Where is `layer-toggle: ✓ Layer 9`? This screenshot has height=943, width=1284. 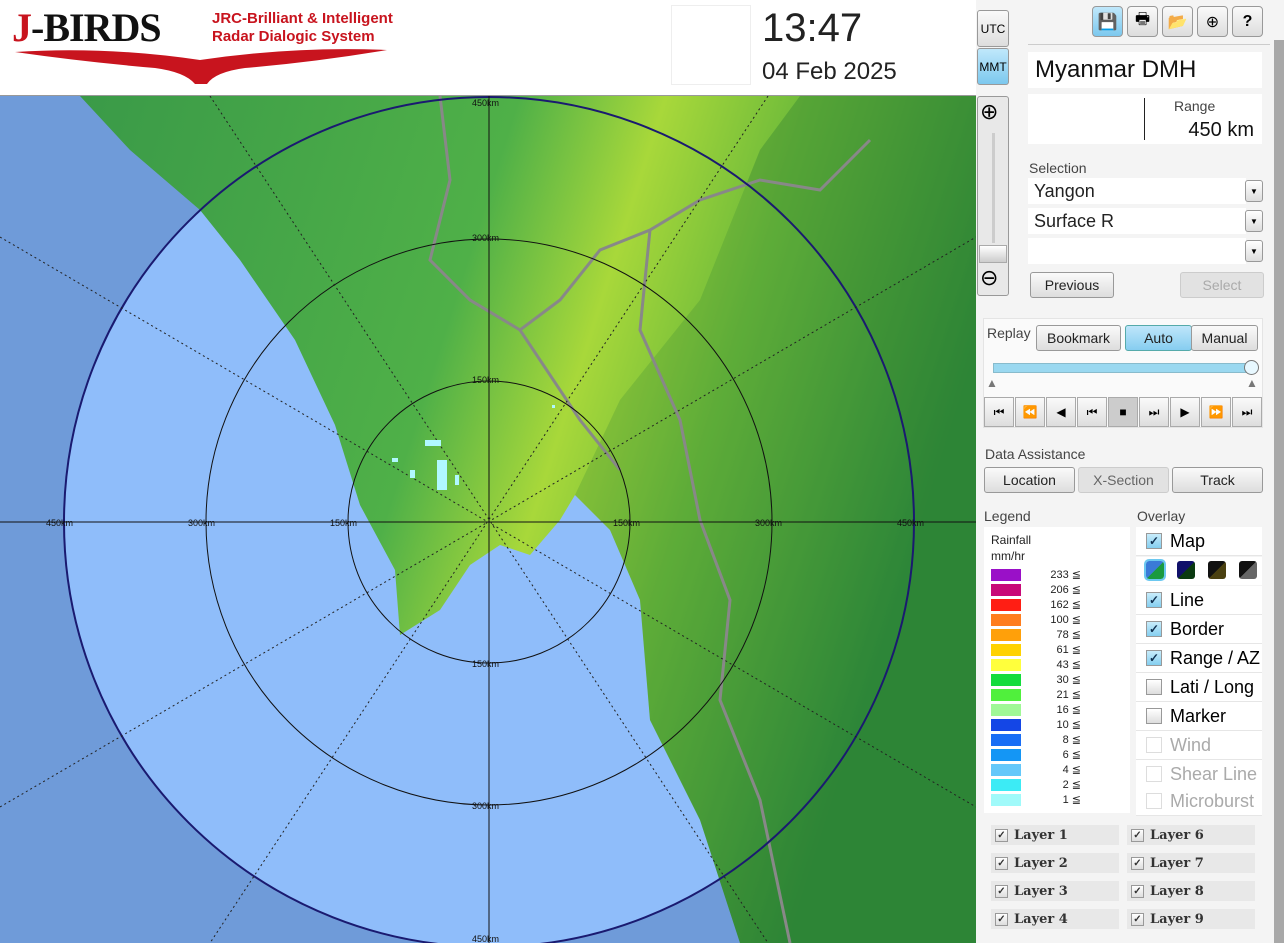
layer-toggle: ✓ Layer 9 is located at coordinates (1191, 919).